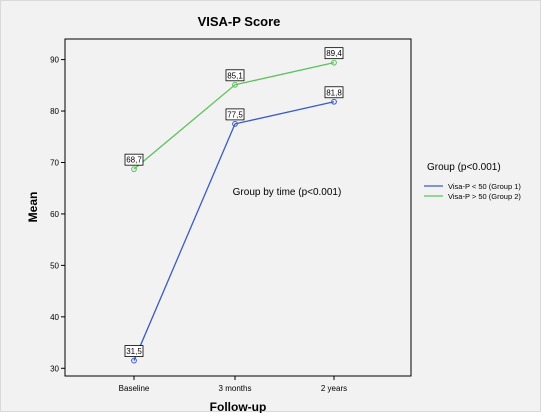  Describe the element at coordinates (54, 214) in the screenshot. I see `y-tick-label: 60` at that location.